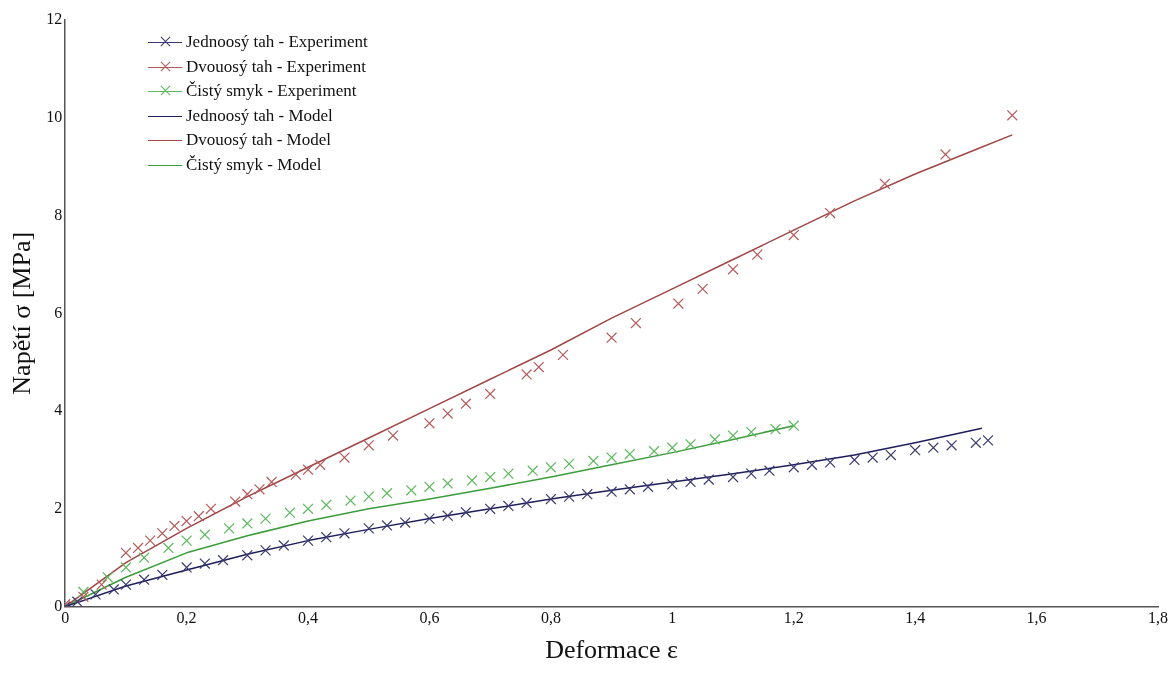  What do you see at coordinates (276, 66) in the screenshot?
I see `legend-label: Dvouosý tah - Experiment` at bounding box center [276, 66].